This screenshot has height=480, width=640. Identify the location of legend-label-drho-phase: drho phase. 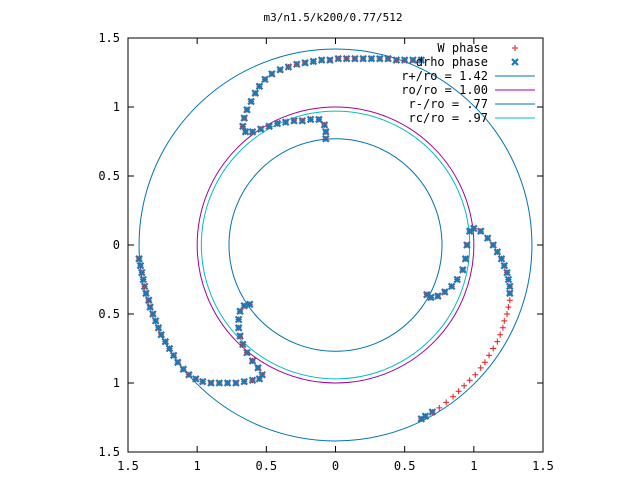
(452, 62).